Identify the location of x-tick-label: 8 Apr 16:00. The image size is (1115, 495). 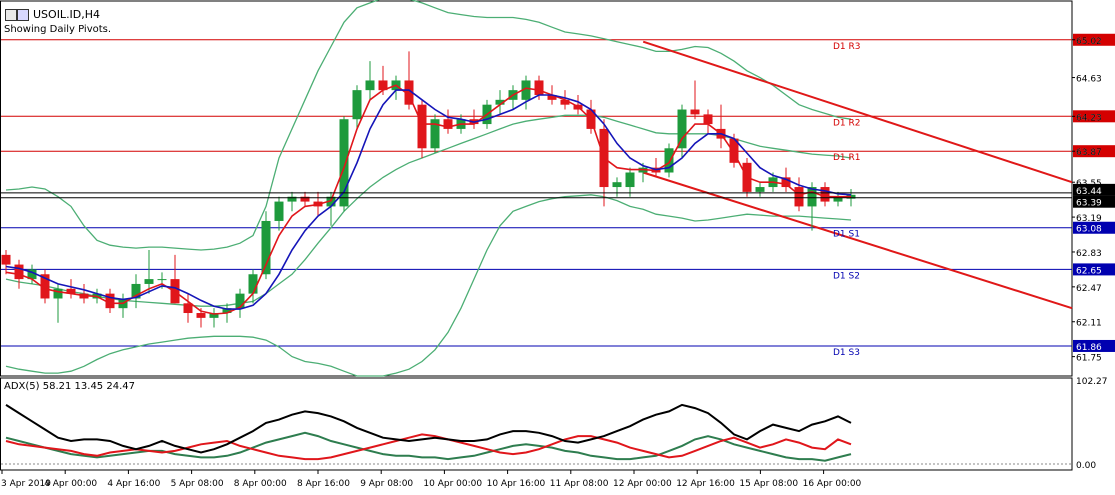
(323, 484).